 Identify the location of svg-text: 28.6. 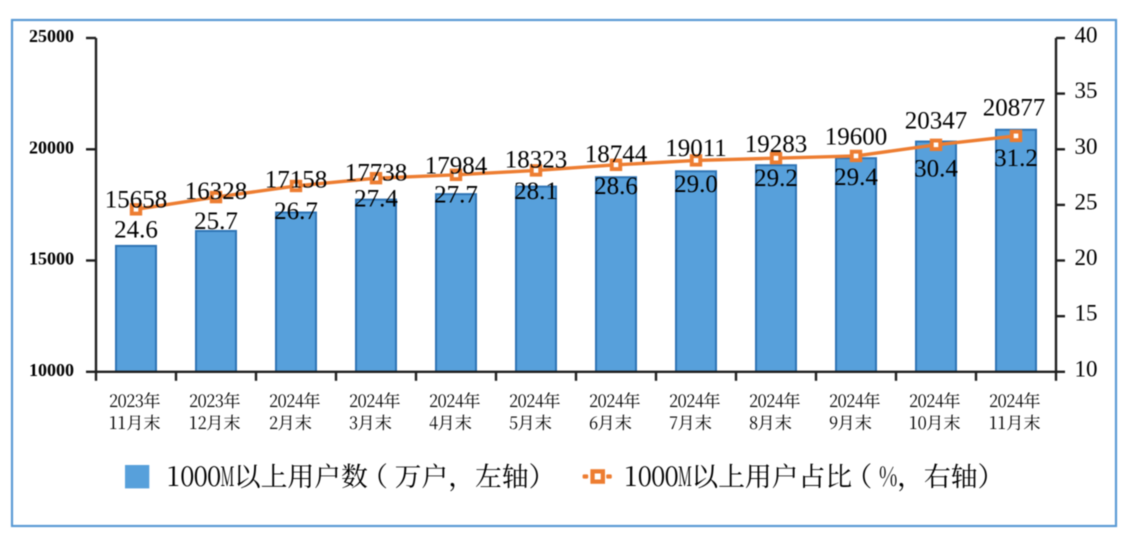
(616, 186).